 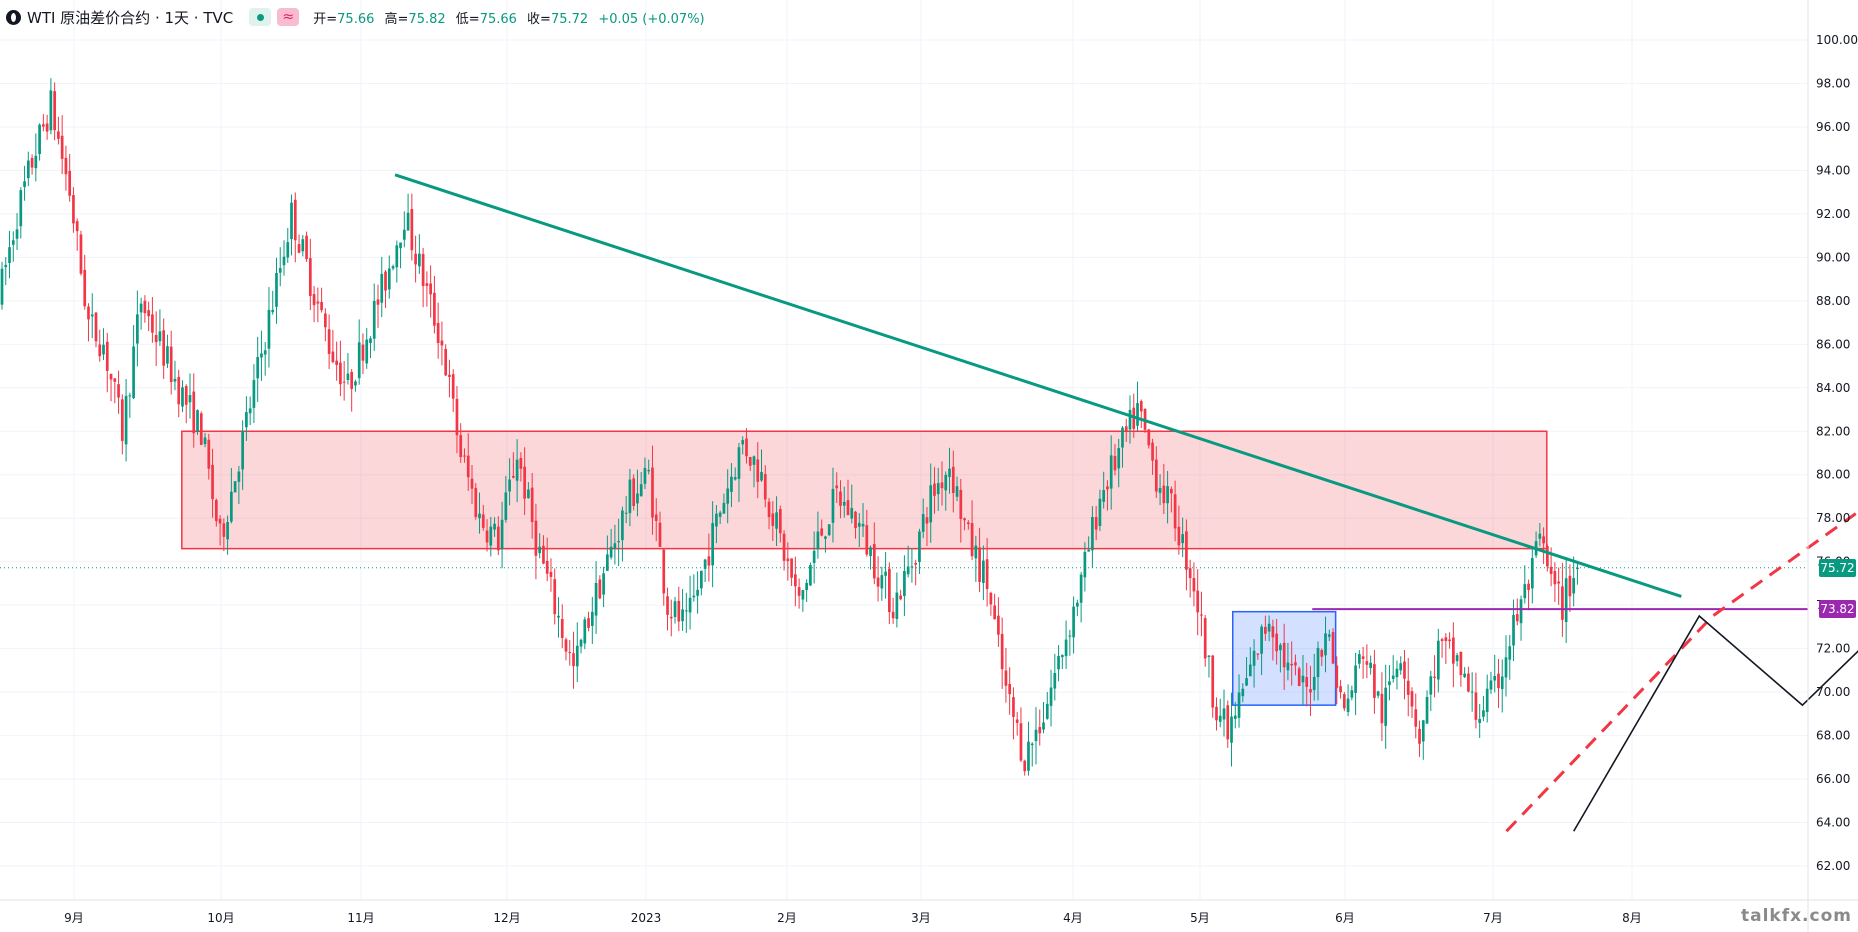 What do you see at coordinates (929, 912) in the screenshot?
I see `time-axis: 9月 10月 11月 12月 2023 2月 3月 4月 5月 6月 7月 8月` at bounding box center [929, 912].